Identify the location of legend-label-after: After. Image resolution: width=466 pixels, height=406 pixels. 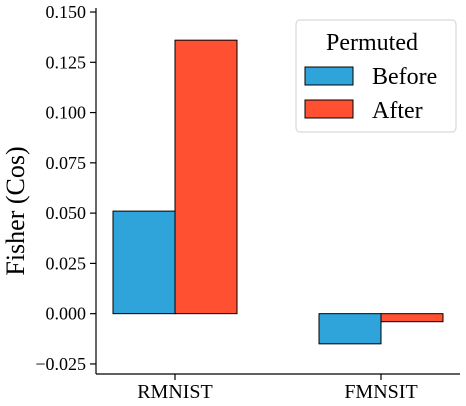
(397, 111).